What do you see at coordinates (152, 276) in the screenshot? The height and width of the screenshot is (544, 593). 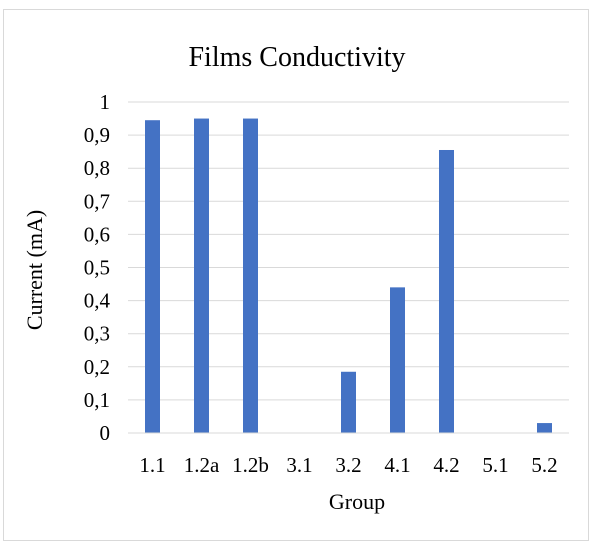 I see `bar-1.1` at bounding box center [152, 276].